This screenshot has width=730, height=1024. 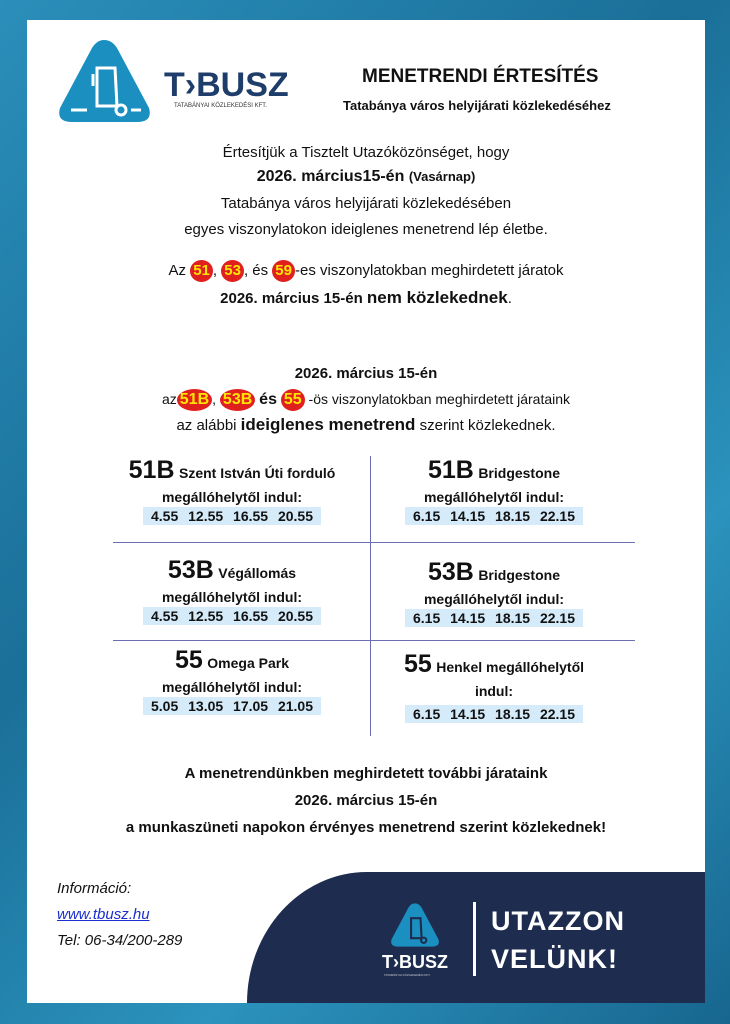 What do you see at coordinates (256, 270) in the screenshot?
I see `sep: , és` at bounding box center [256, 270].